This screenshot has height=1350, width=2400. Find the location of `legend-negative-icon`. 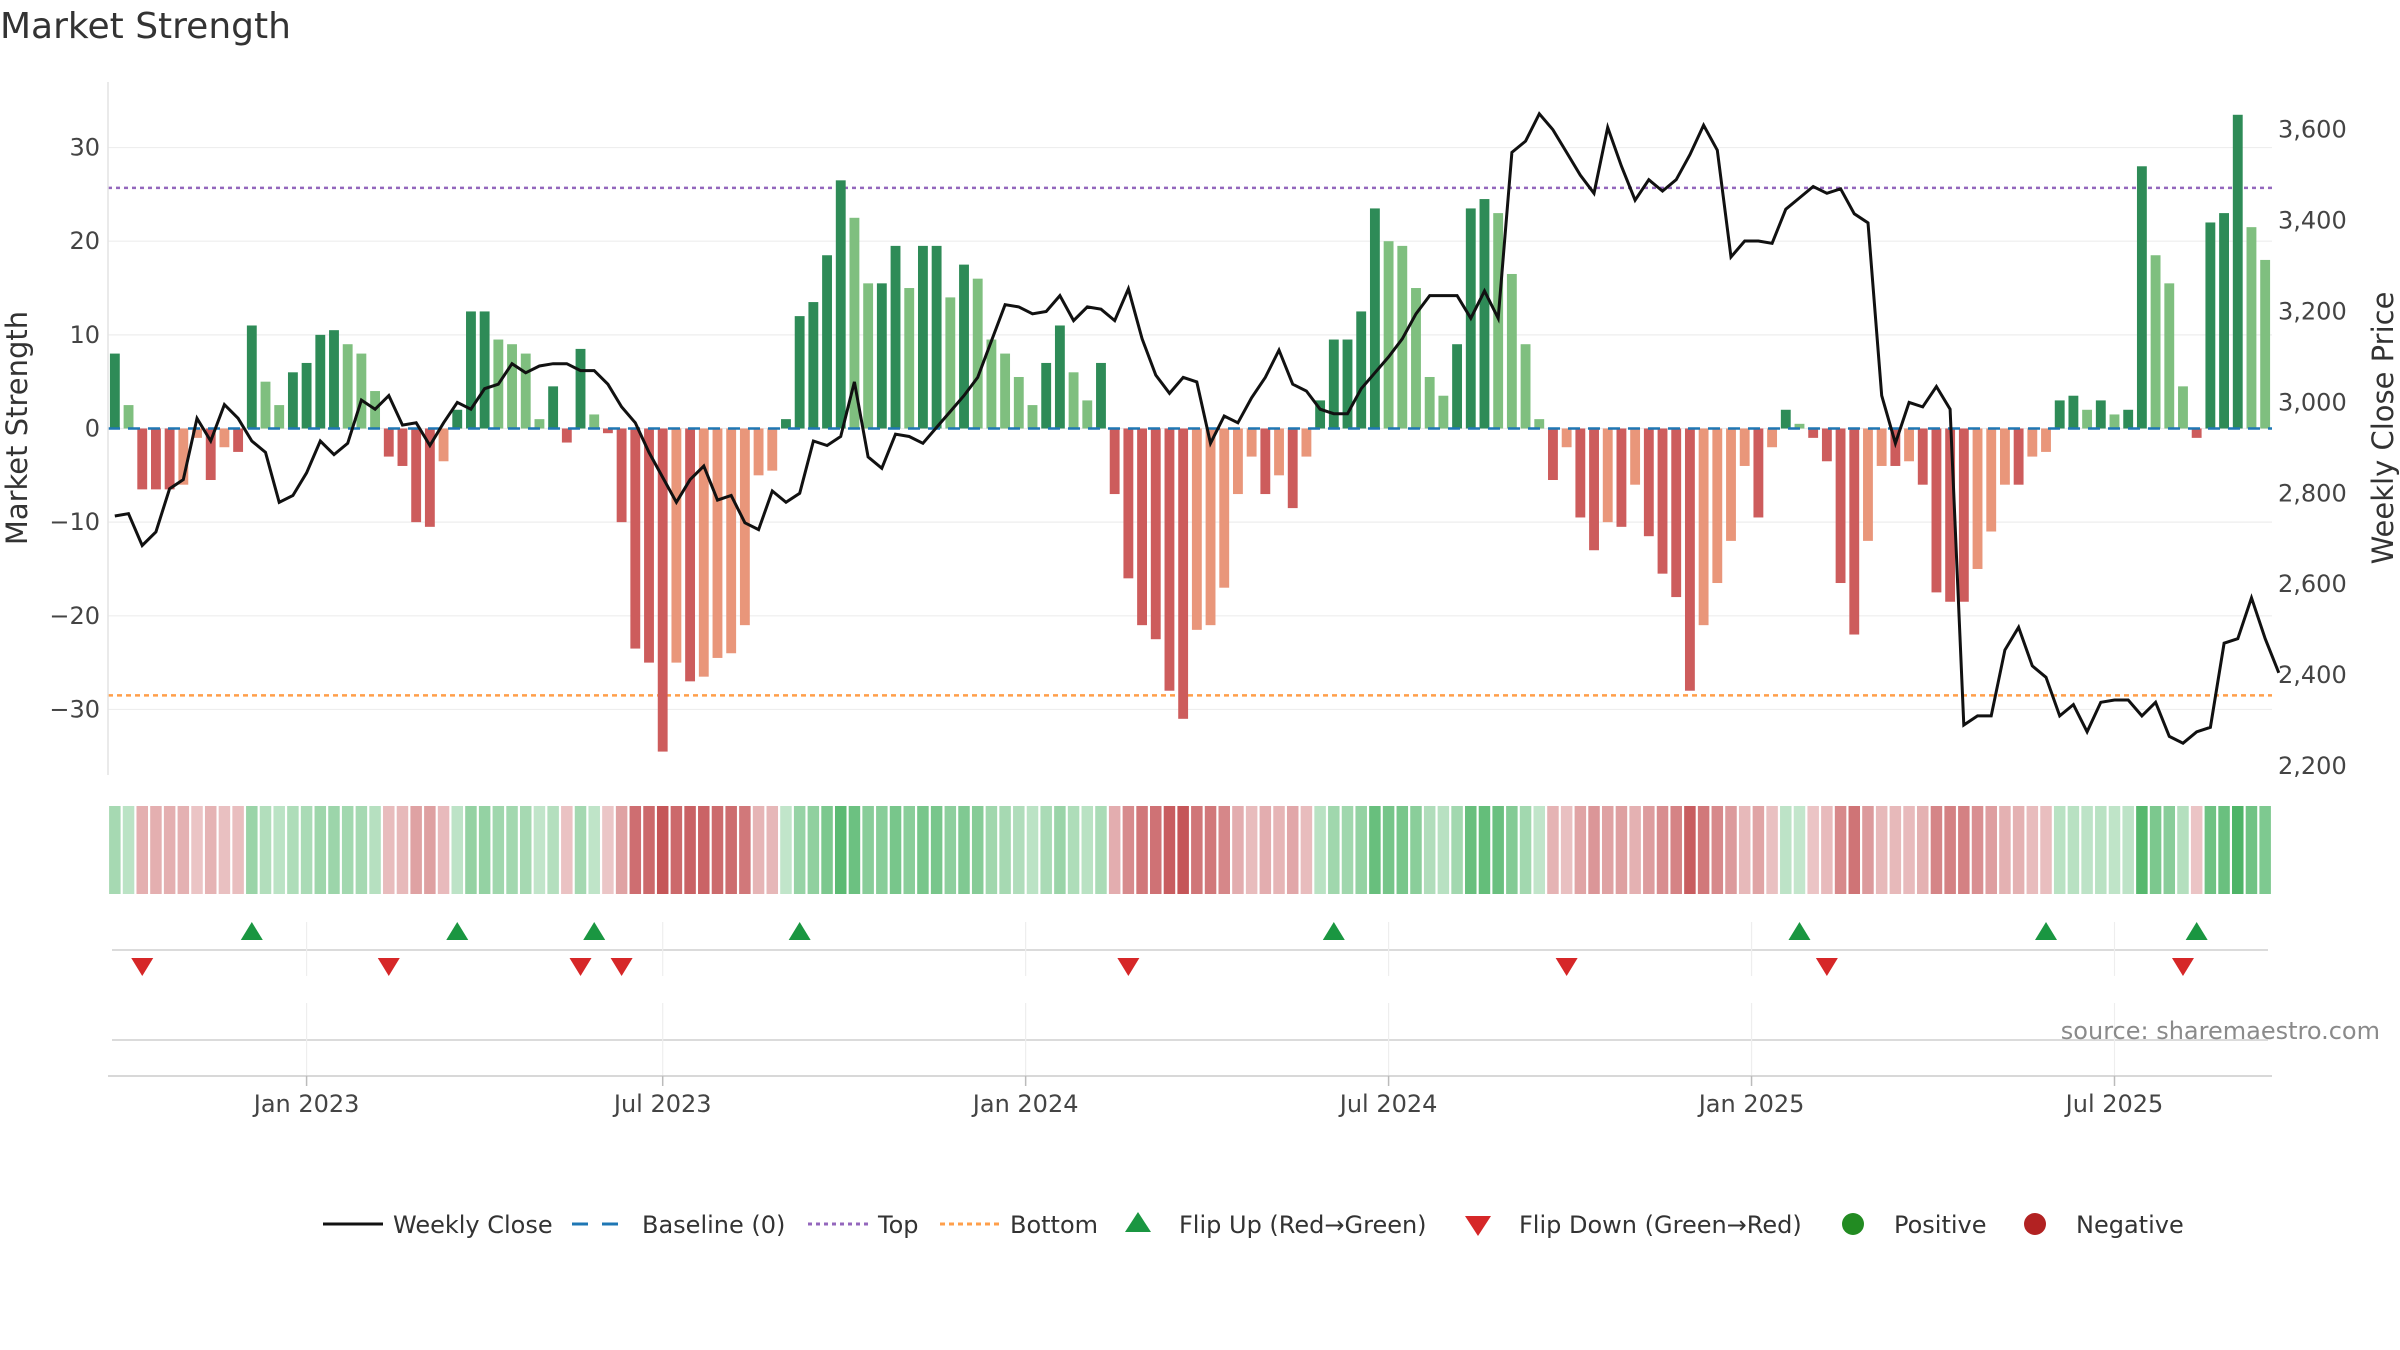

legend-negative-icon is located at coordinates (2035, 1224).